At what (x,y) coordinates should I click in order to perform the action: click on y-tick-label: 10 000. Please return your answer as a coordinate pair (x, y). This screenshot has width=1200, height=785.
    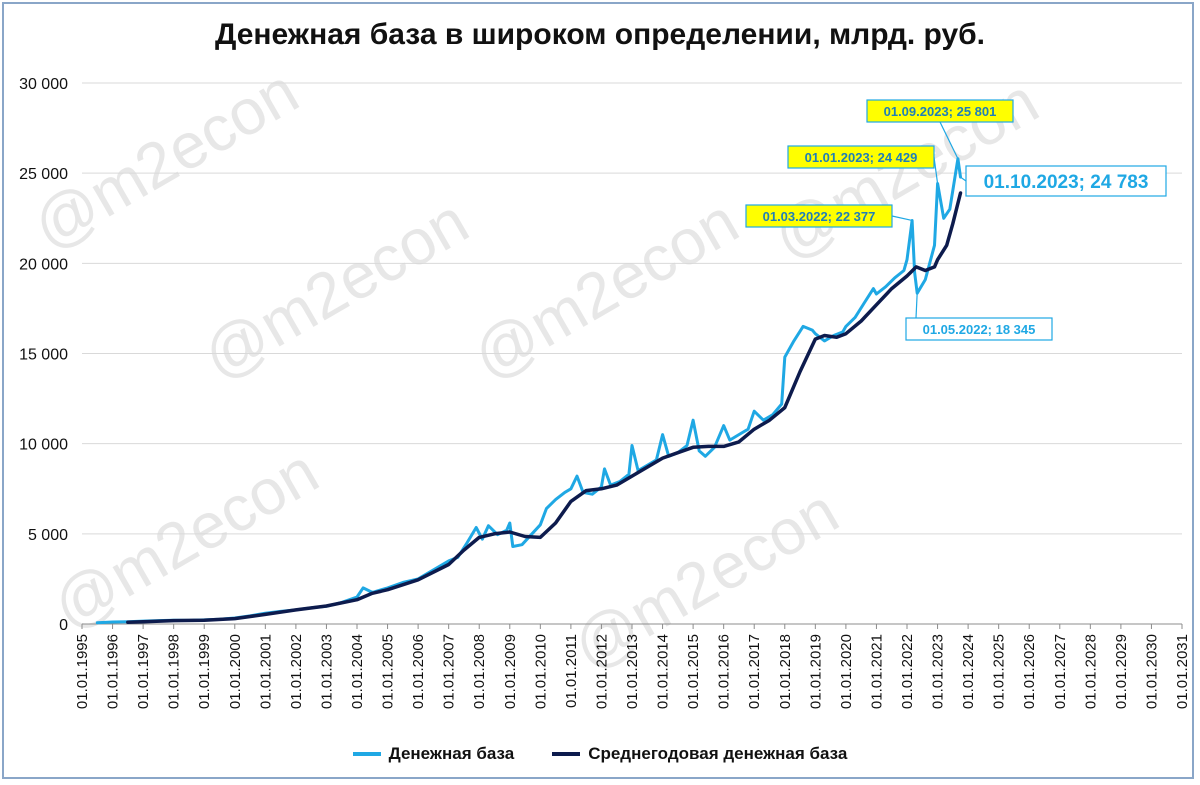
    Looking at the image, I should click on (43, 445).